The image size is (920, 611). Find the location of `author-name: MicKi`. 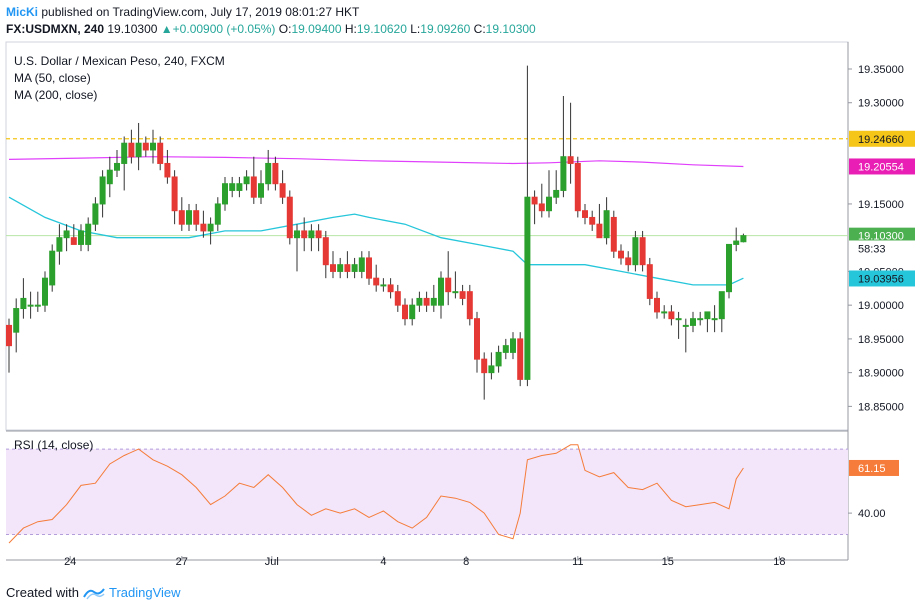

author-name: MicKi is located at coordinates (22, 12).